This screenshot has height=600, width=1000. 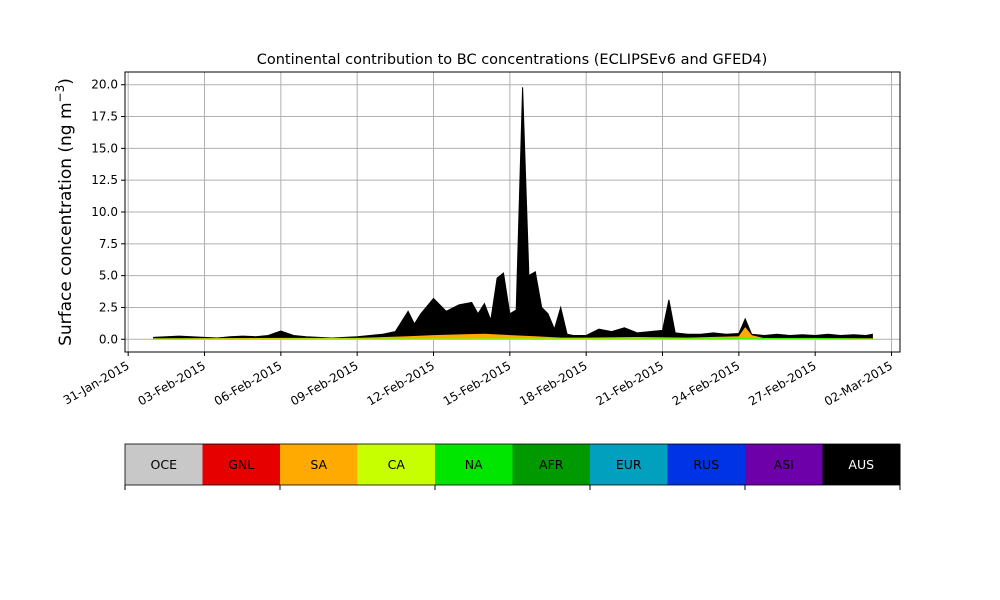 What do you see at coordinates (477, 383) in the screenshot?
I see `x-tick-label: 15-Feb-2015` at bounding box center [477, 383].